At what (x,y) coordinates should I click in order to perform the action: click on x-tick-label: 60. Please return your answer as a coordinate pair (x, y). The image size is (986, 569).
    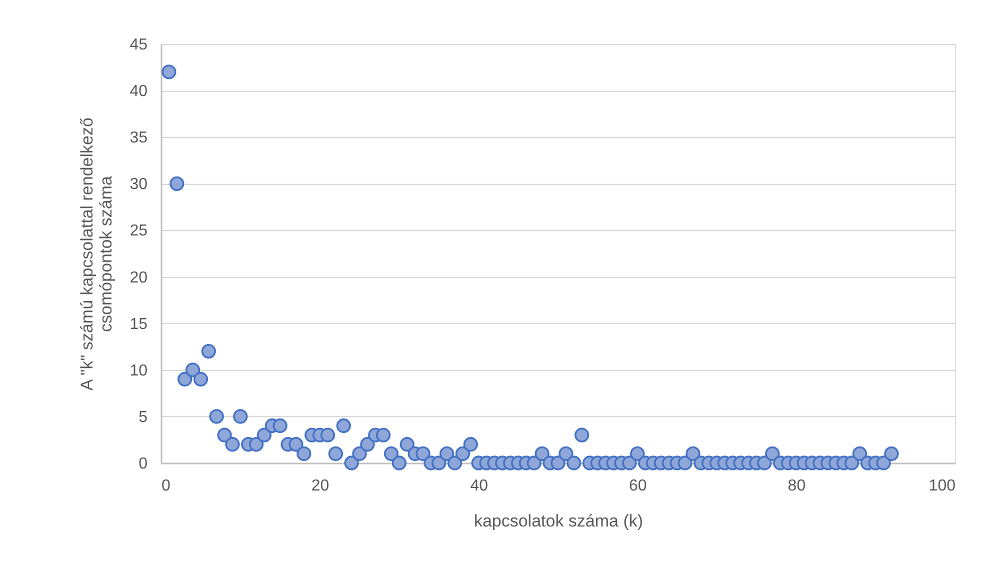
    Looking at the image, I should click on (638, 486).